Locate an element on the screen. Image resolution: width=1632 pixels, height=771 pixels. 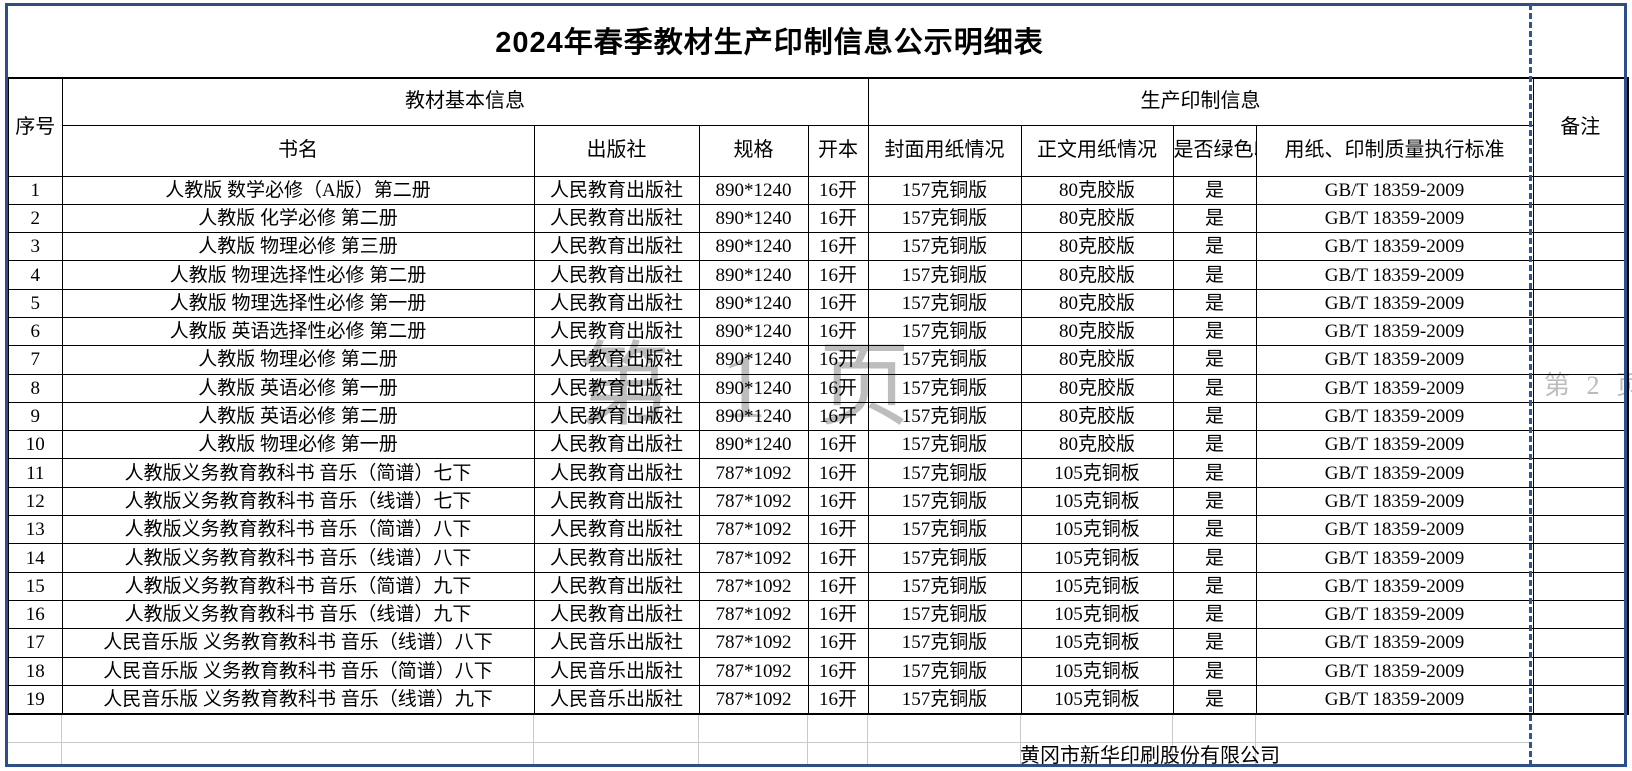
col-header-seq: 序号 is located at coordinates (35, 127).